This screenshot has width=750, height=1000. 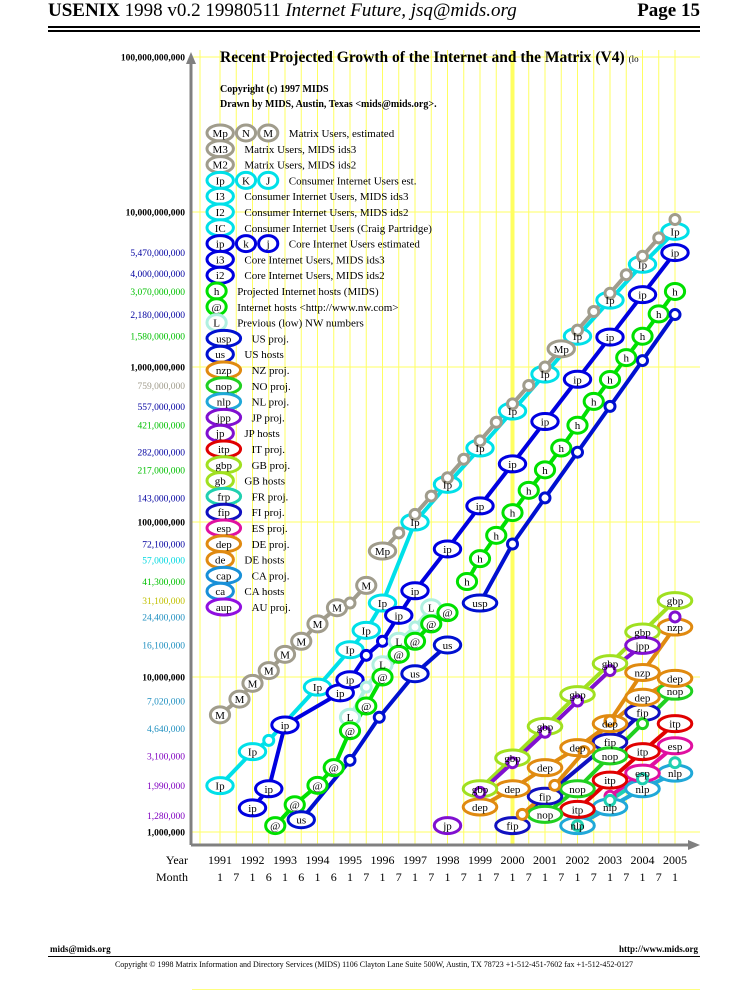 I want to click on legend-marker-label: I3, so click(x=221, y=197).